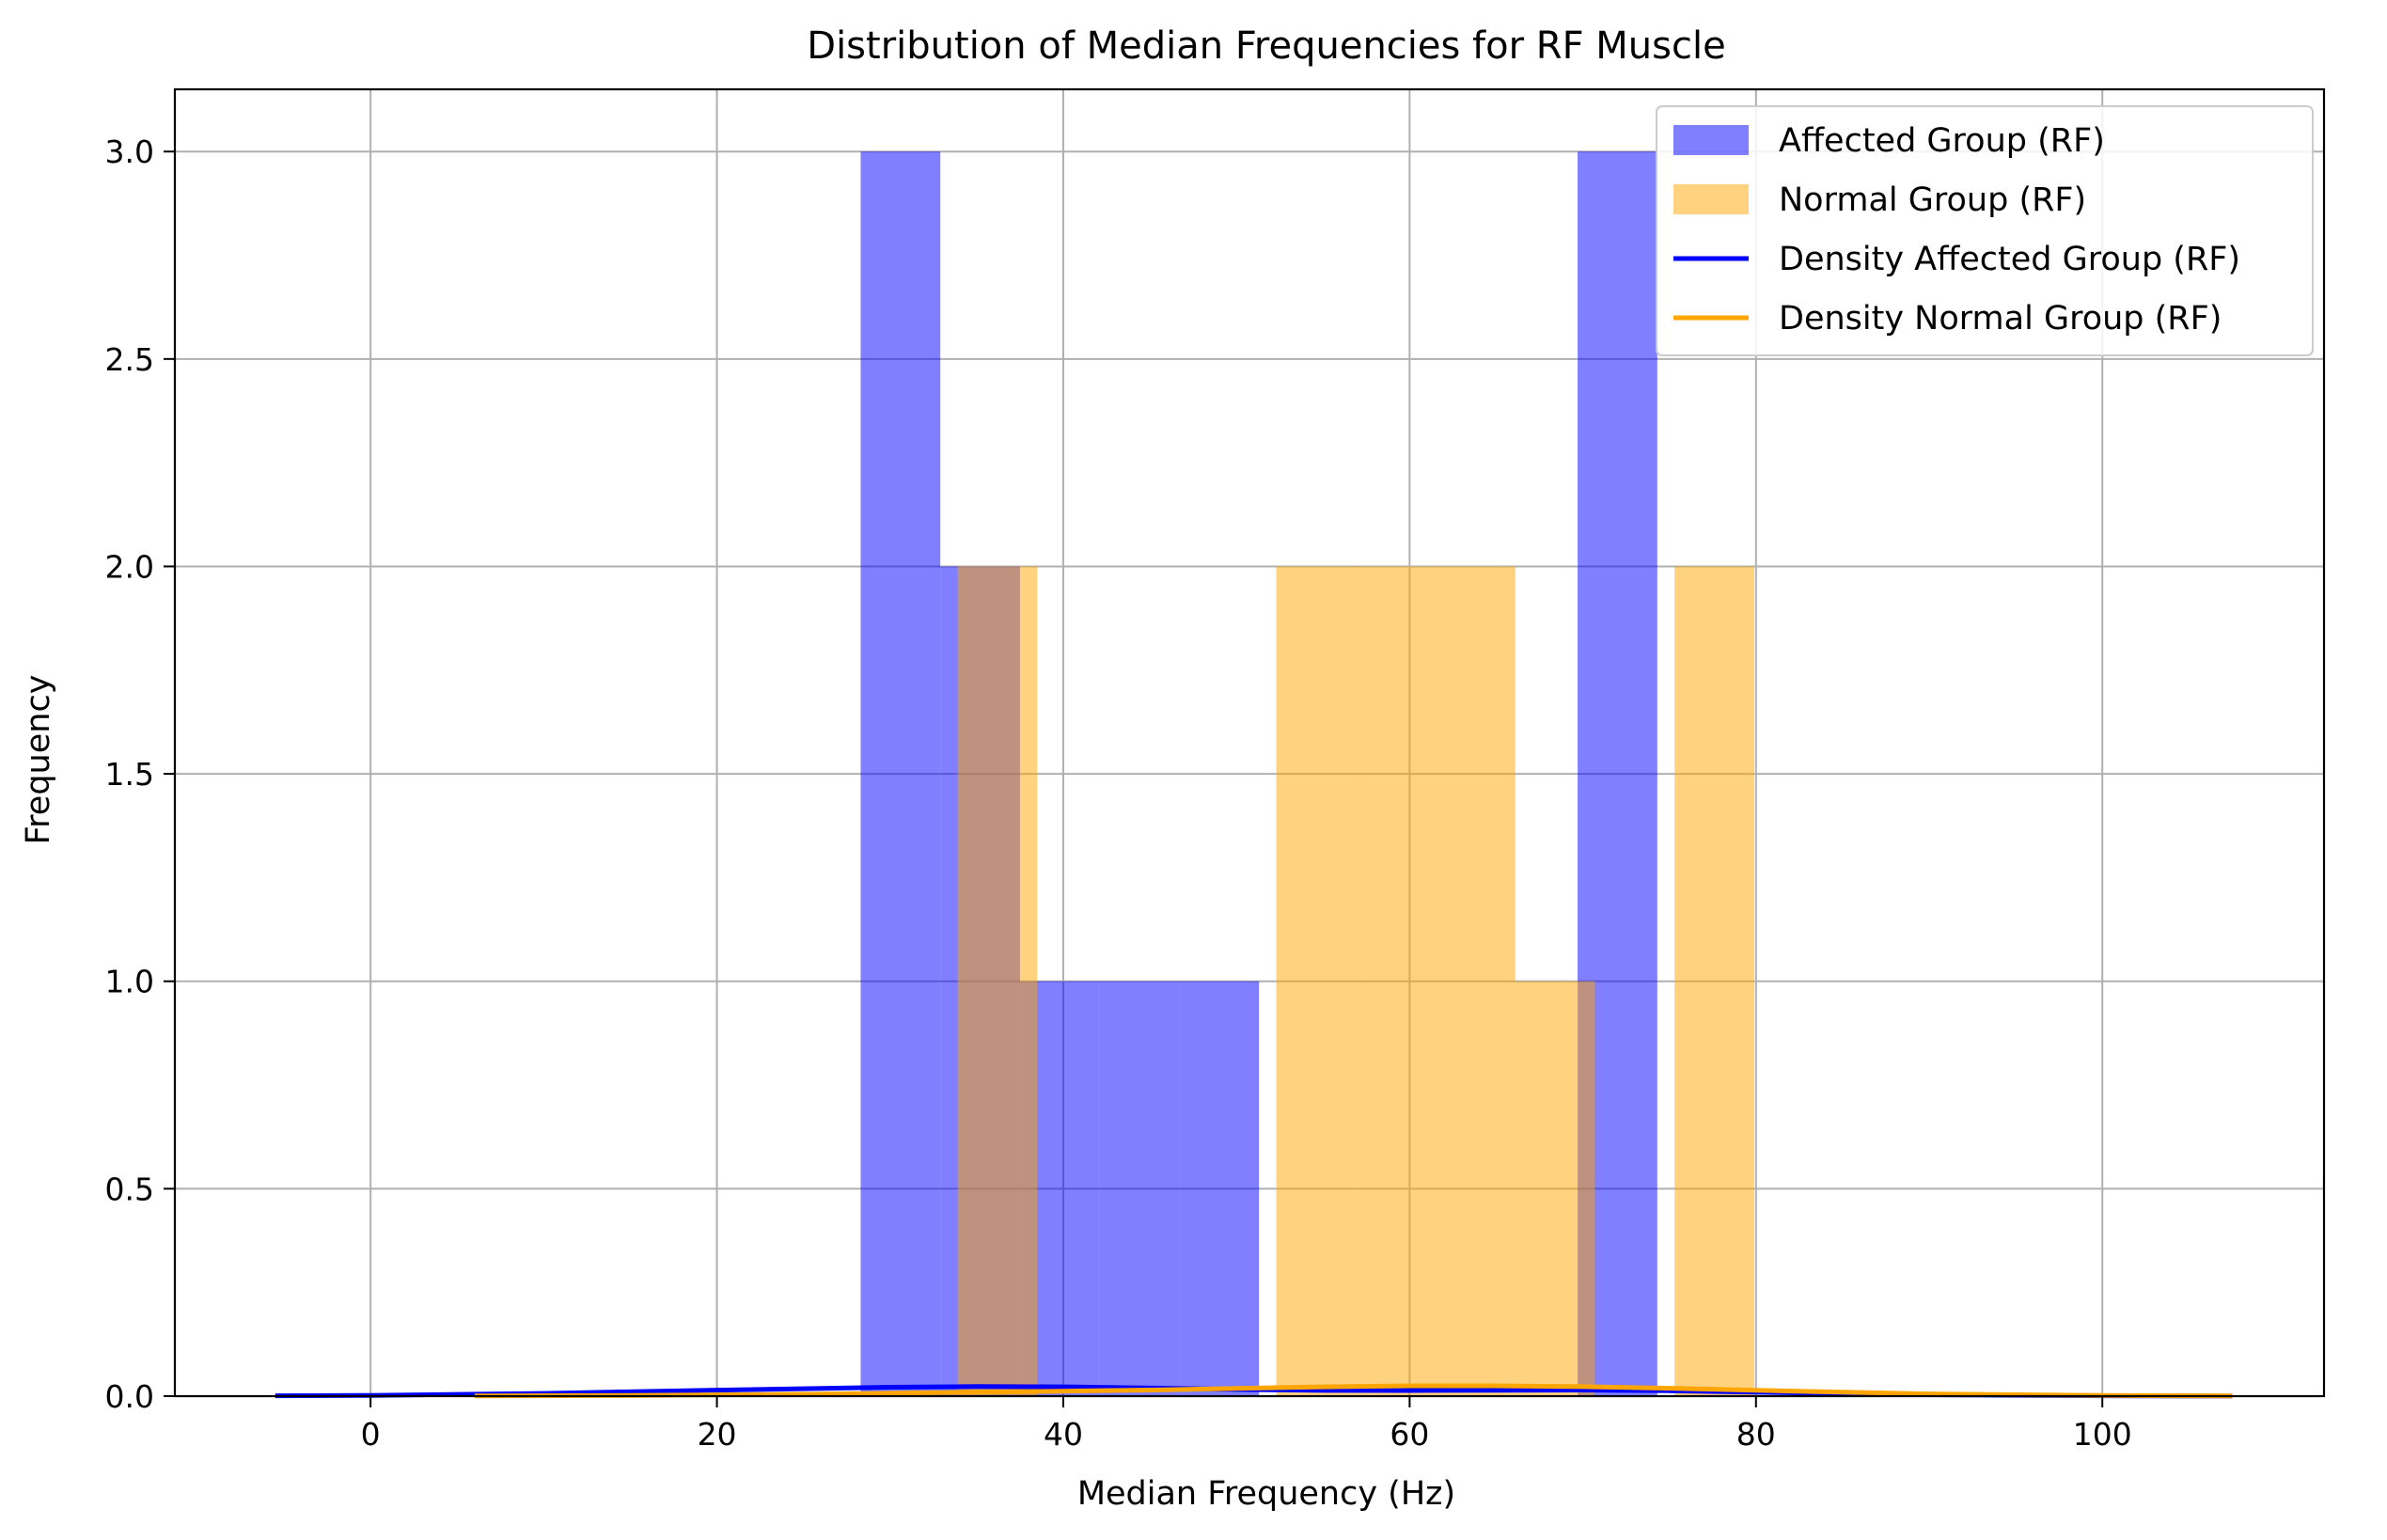 The width and height of the screenshot is (2387, 1540). Describe the element at coordinates (2102, 1435) in the screenshot. I see `x-tick-label: 100` at that location.